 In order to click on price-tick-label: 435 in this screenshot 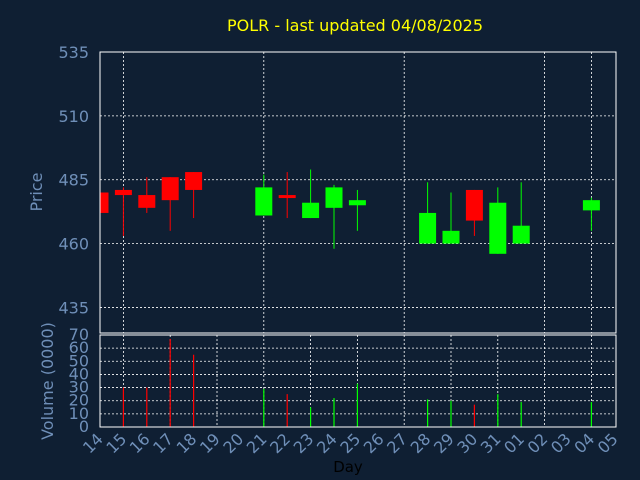, I will do `click(73, 307)`.